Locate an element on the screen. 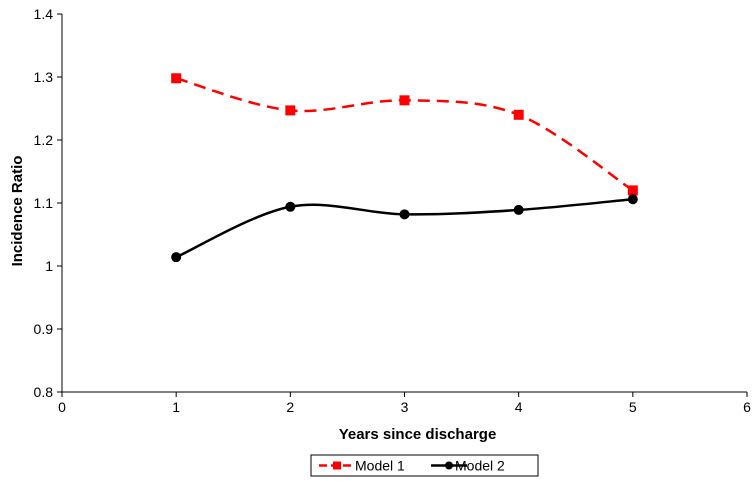 The height and width of the screenshot is (481, 756). y-tick-label: 1.4 is located at coordinates (44, 14).